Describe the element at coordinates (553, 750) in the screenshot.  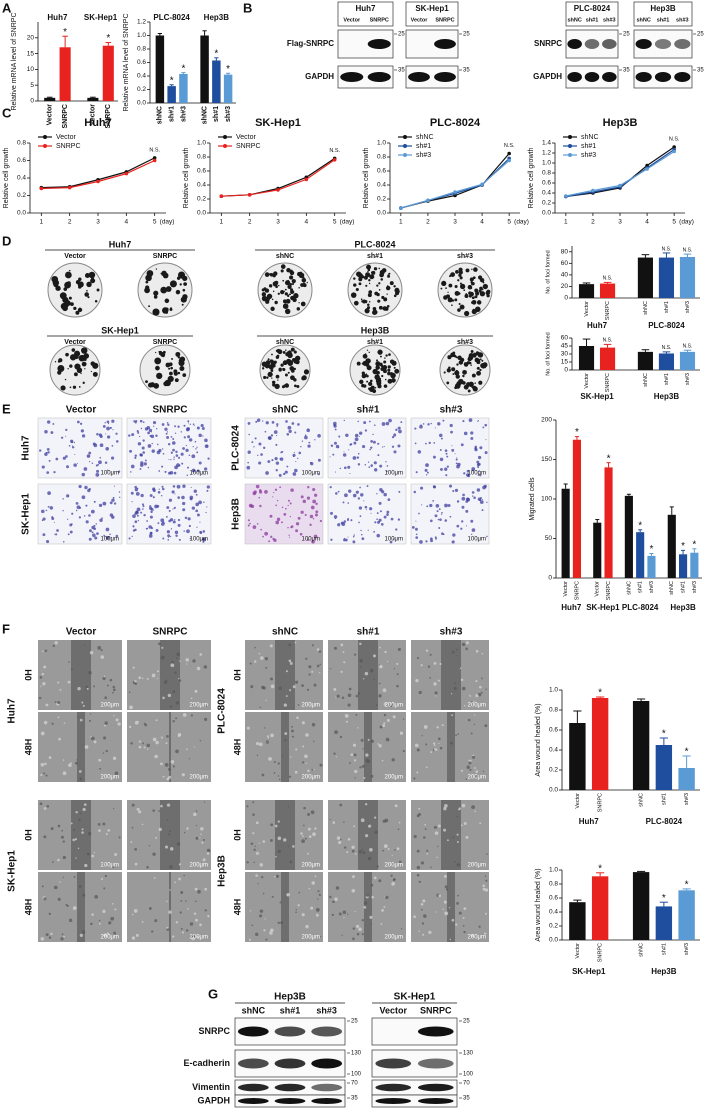
I see `y-tick-label: 0.4` at that location.